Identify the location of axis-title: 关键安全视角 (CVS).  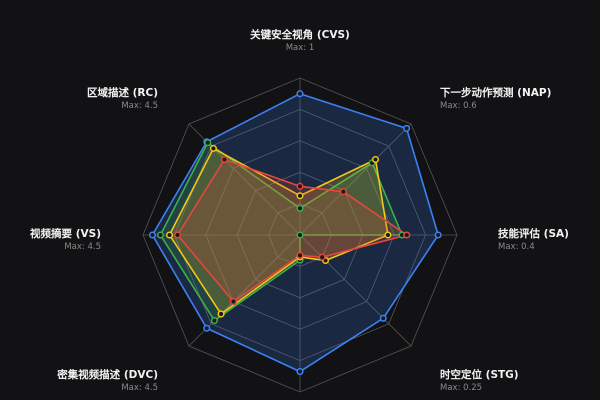
(300, 35).